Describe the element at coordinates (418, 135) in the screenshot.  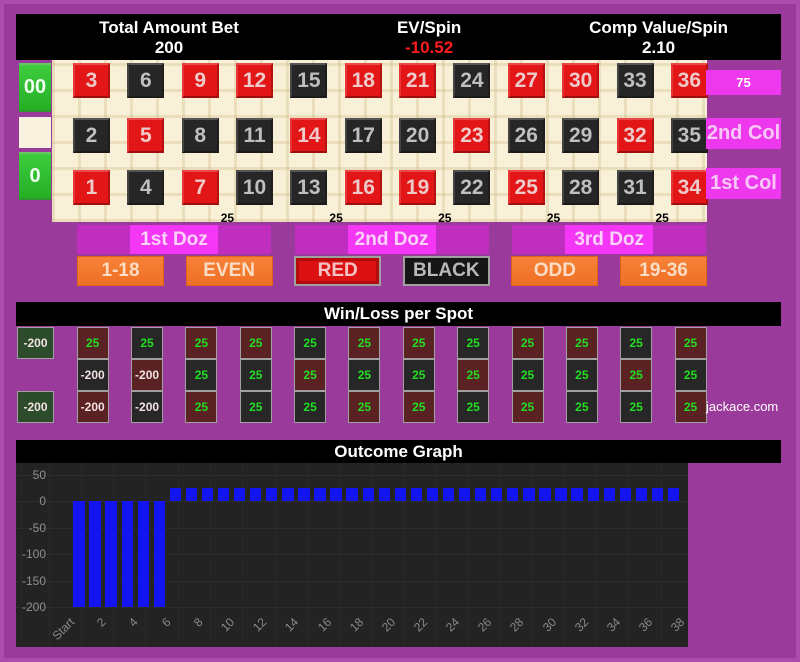
I see `table-cell-20: 20` at that location.